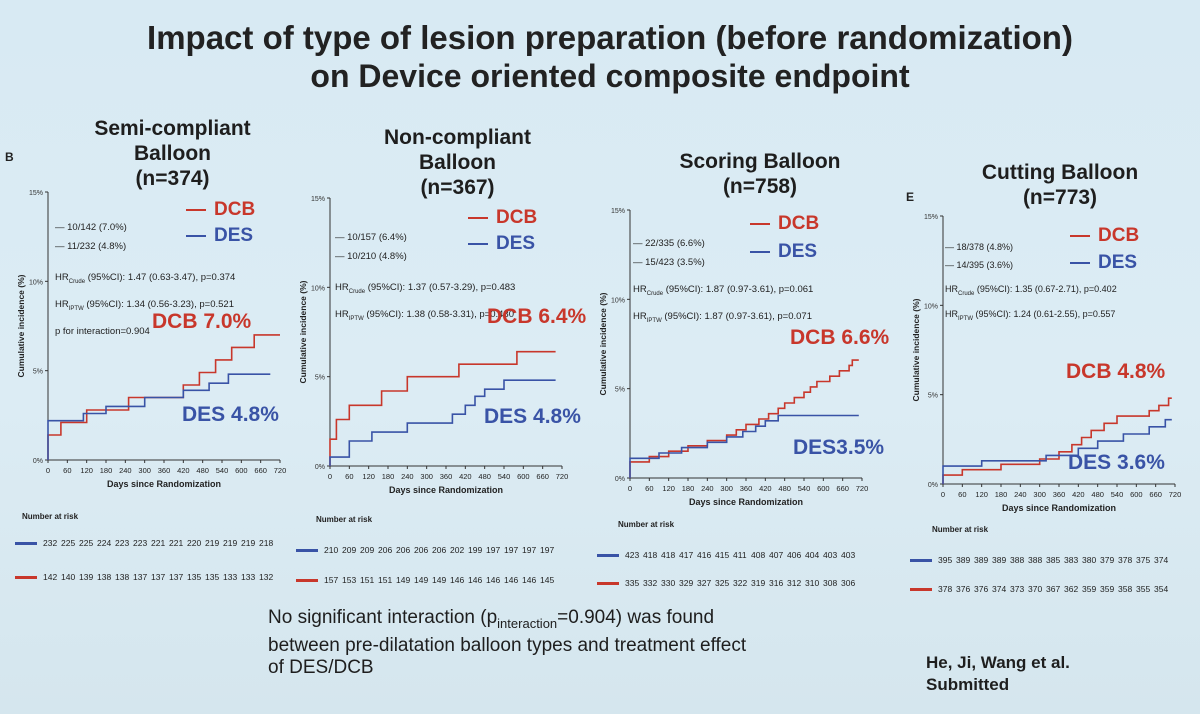 The width and height of the screenshot is (1200, 714). What do you see at coordinates (758, 555) in the screenshot?
I see `risk-value: 408` at bounding box center [758, 555].